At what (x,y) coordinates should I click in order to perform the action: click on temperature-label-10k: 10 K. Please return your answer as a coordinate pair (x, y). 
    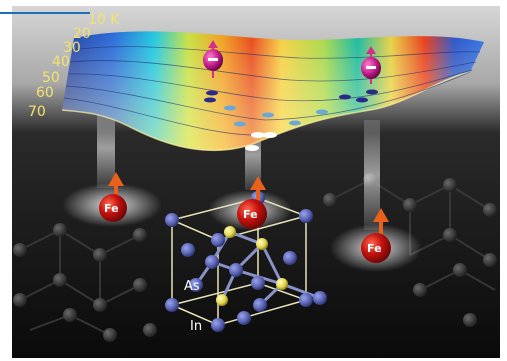
    Looking at the image, I should click on (104, 20).